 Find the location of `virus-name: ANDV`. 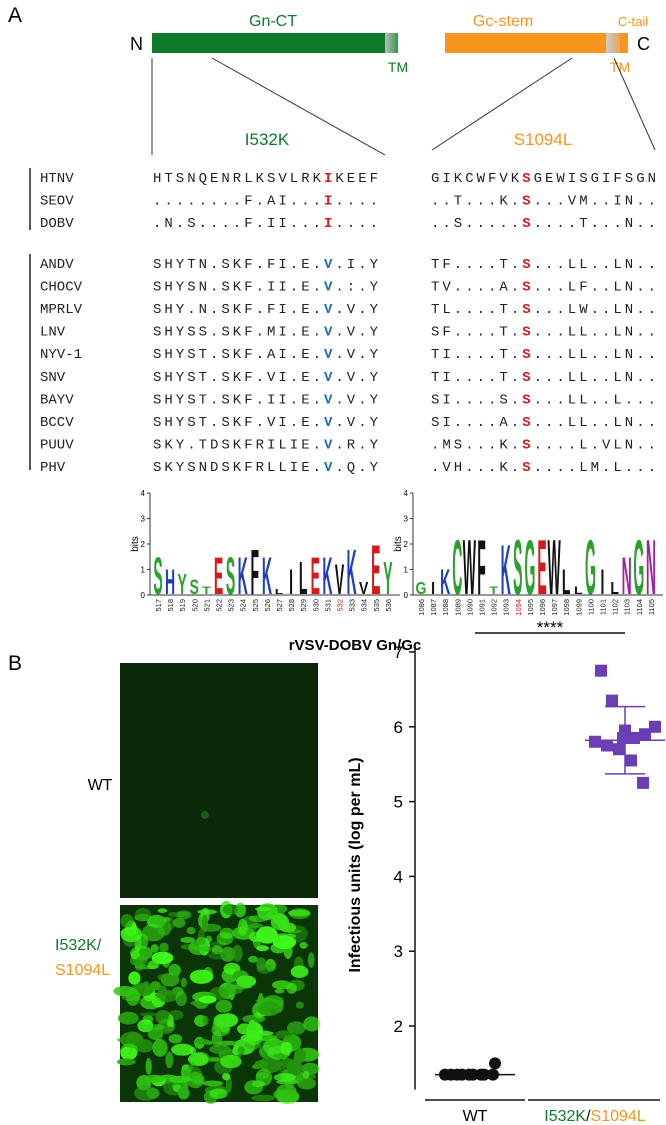

virus-name: ANDV is located at coordinates (57, 265).